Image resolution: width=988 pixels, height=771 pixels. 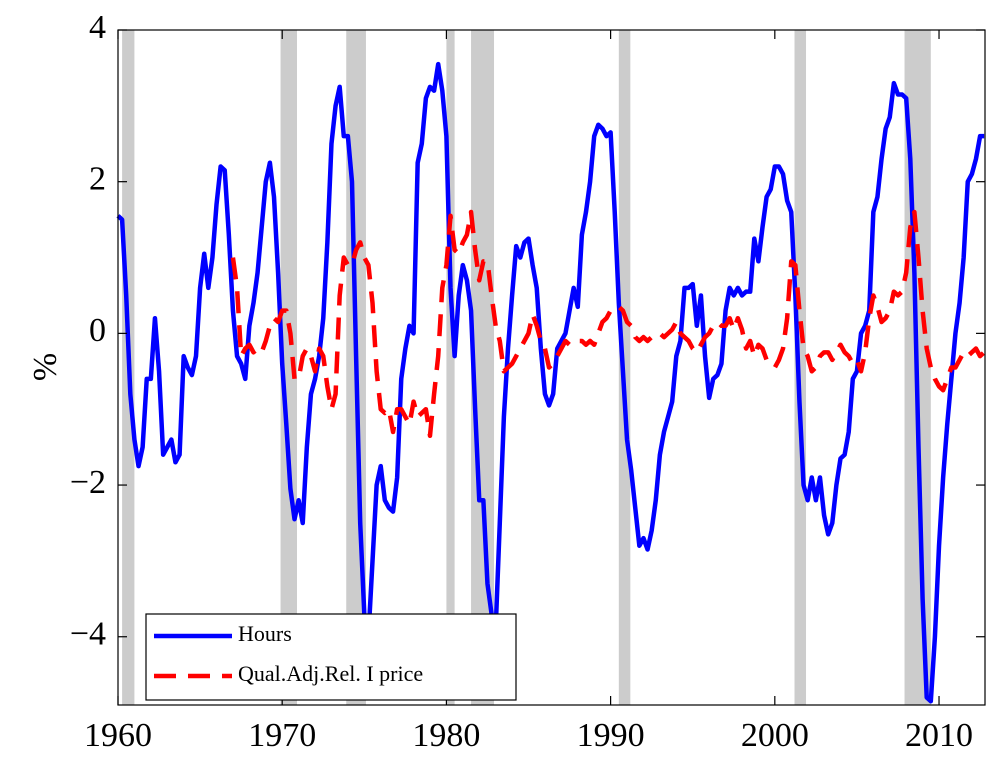 What do you see at coordinates (265, 633) in the screenshot?
I see `legend-label: Hours` at bounding box center [265, 633].